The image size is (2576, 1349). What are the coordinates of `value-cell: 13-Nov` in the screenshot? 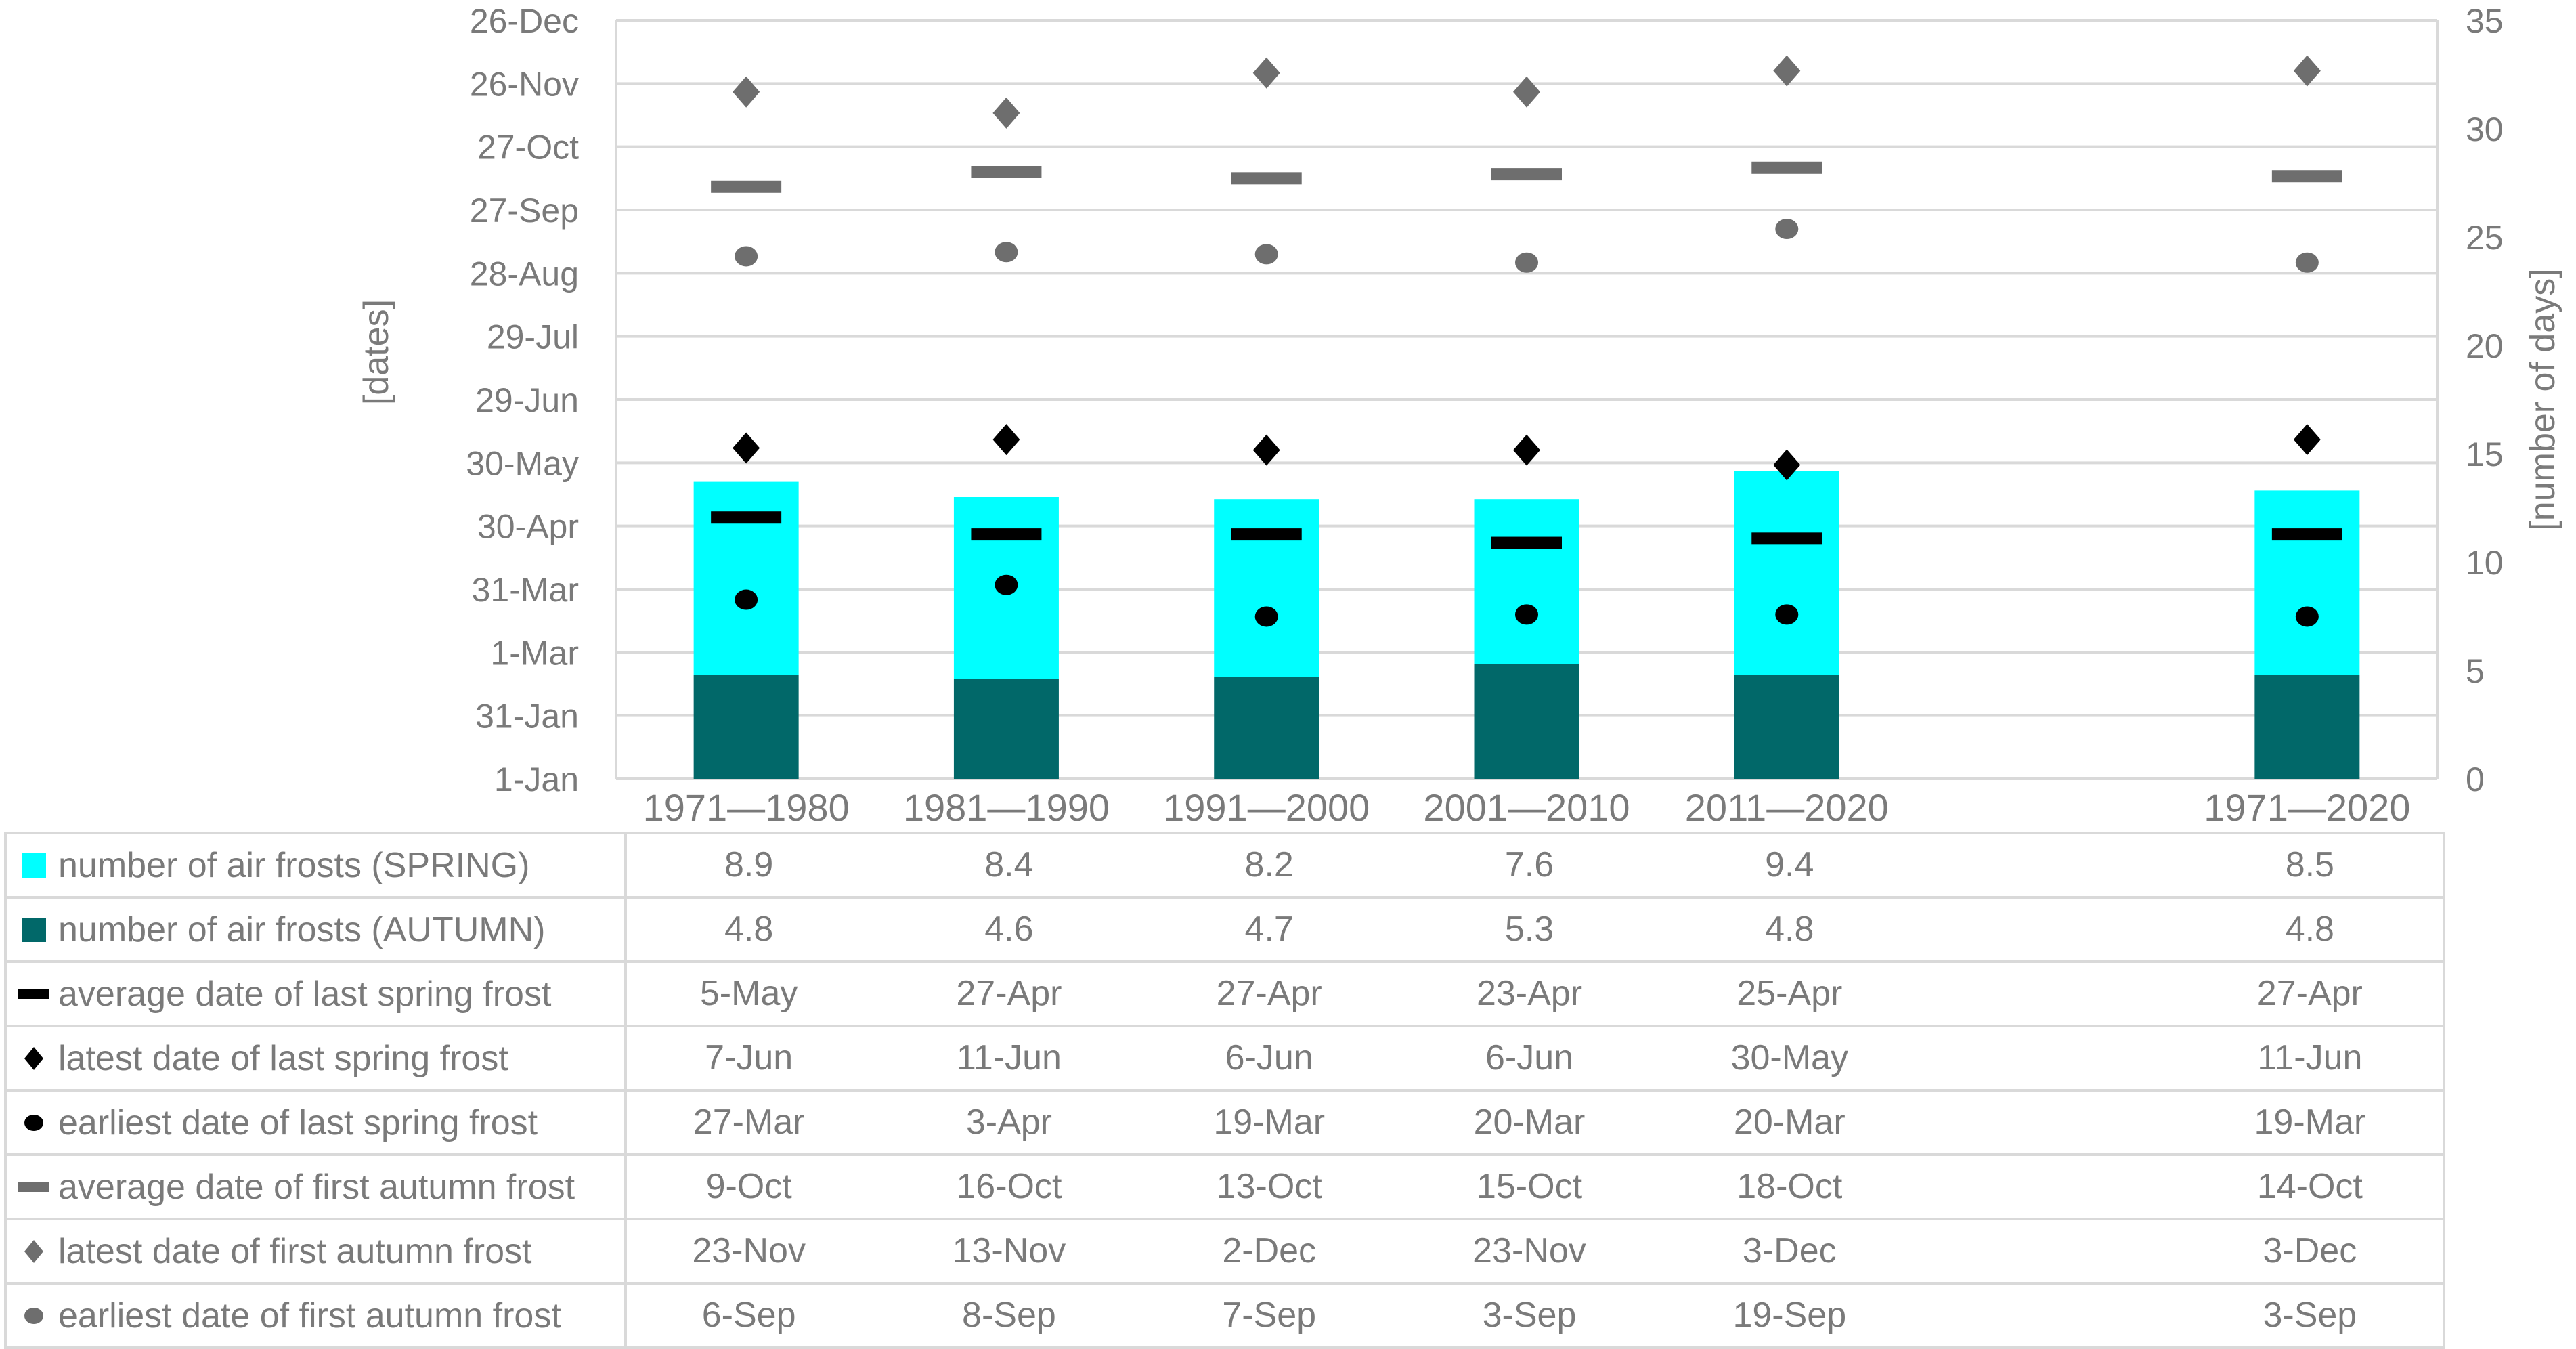 It's located at (1009, 1250).